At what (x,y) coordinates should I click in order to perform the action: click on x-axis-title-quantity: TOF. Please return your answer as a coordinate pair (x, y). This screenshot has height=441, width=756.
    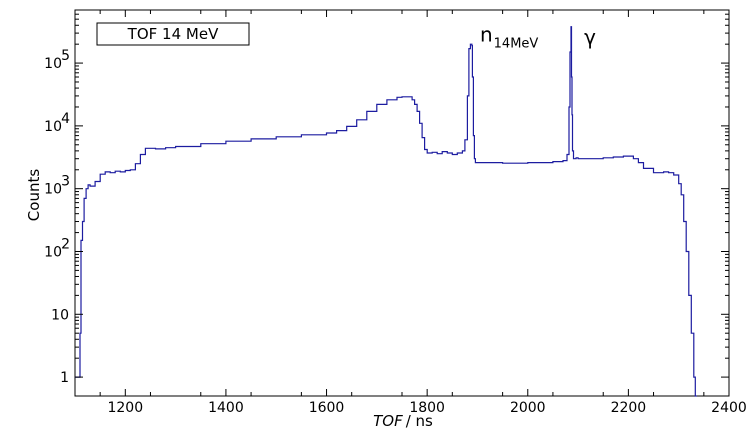
    Looking at the image, I should click on (388, 421).